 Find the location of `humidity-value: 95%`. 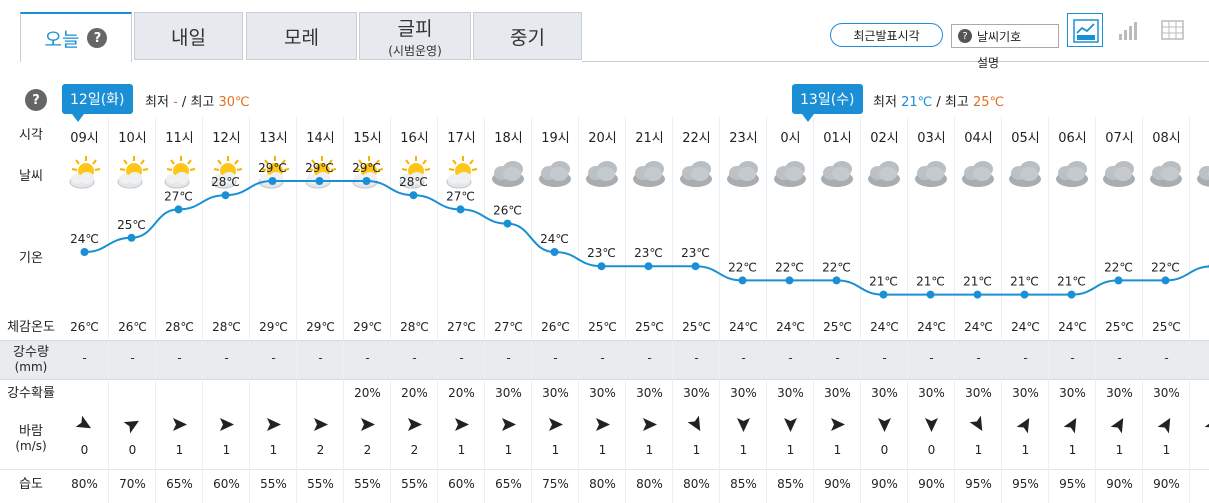

humidity-value: 95% is located at coordinates (1072, 484).